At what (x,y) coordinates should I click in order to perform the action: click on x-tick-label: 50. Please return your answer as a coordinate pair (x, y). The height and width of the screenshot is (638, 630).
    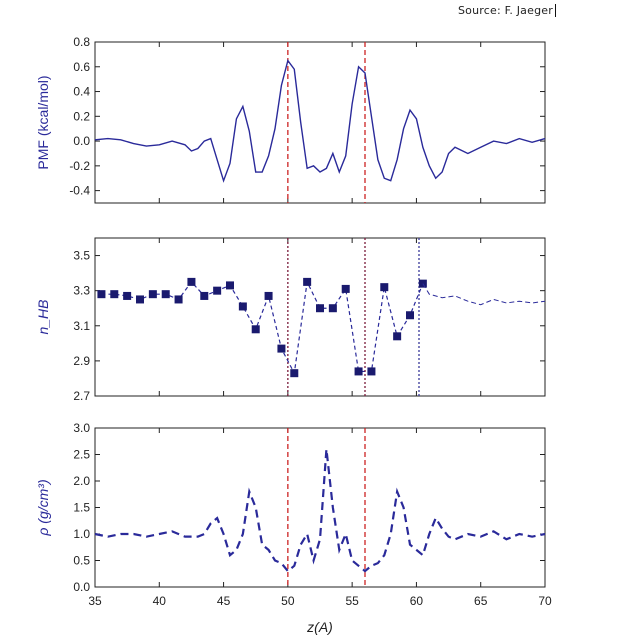
    Looking at the image, I should click on (288, 601).